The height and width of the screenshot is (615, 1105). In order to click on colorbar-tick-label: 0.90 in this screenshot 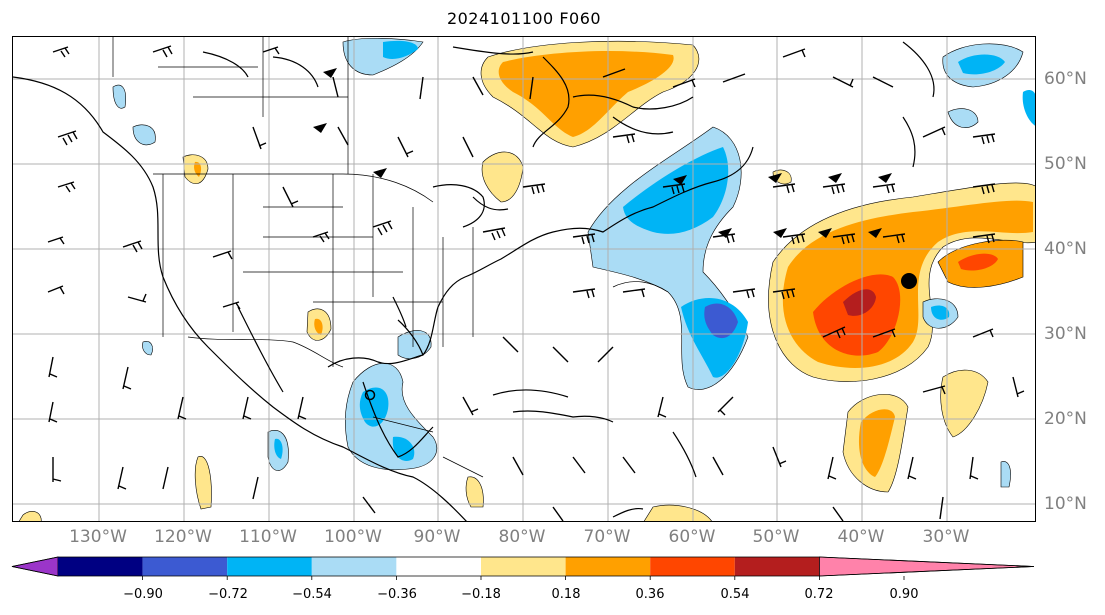, I will do `click(904, 594)`.